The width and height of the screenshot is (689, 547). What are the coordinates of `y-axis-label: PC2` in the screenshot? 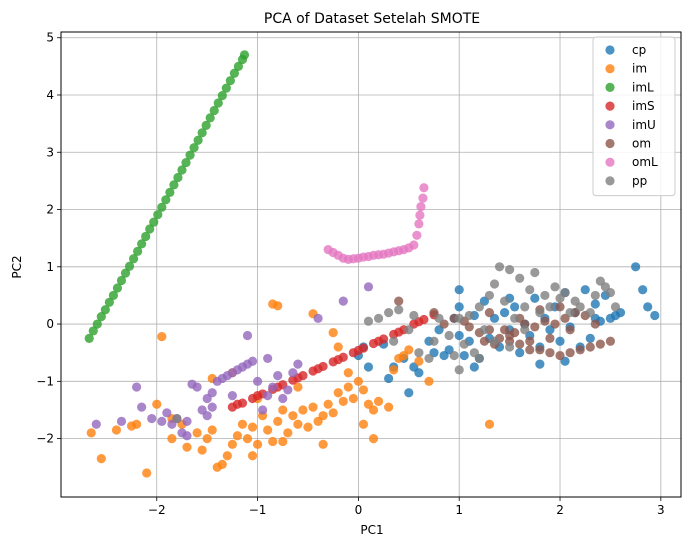 It's located at (17, 266).